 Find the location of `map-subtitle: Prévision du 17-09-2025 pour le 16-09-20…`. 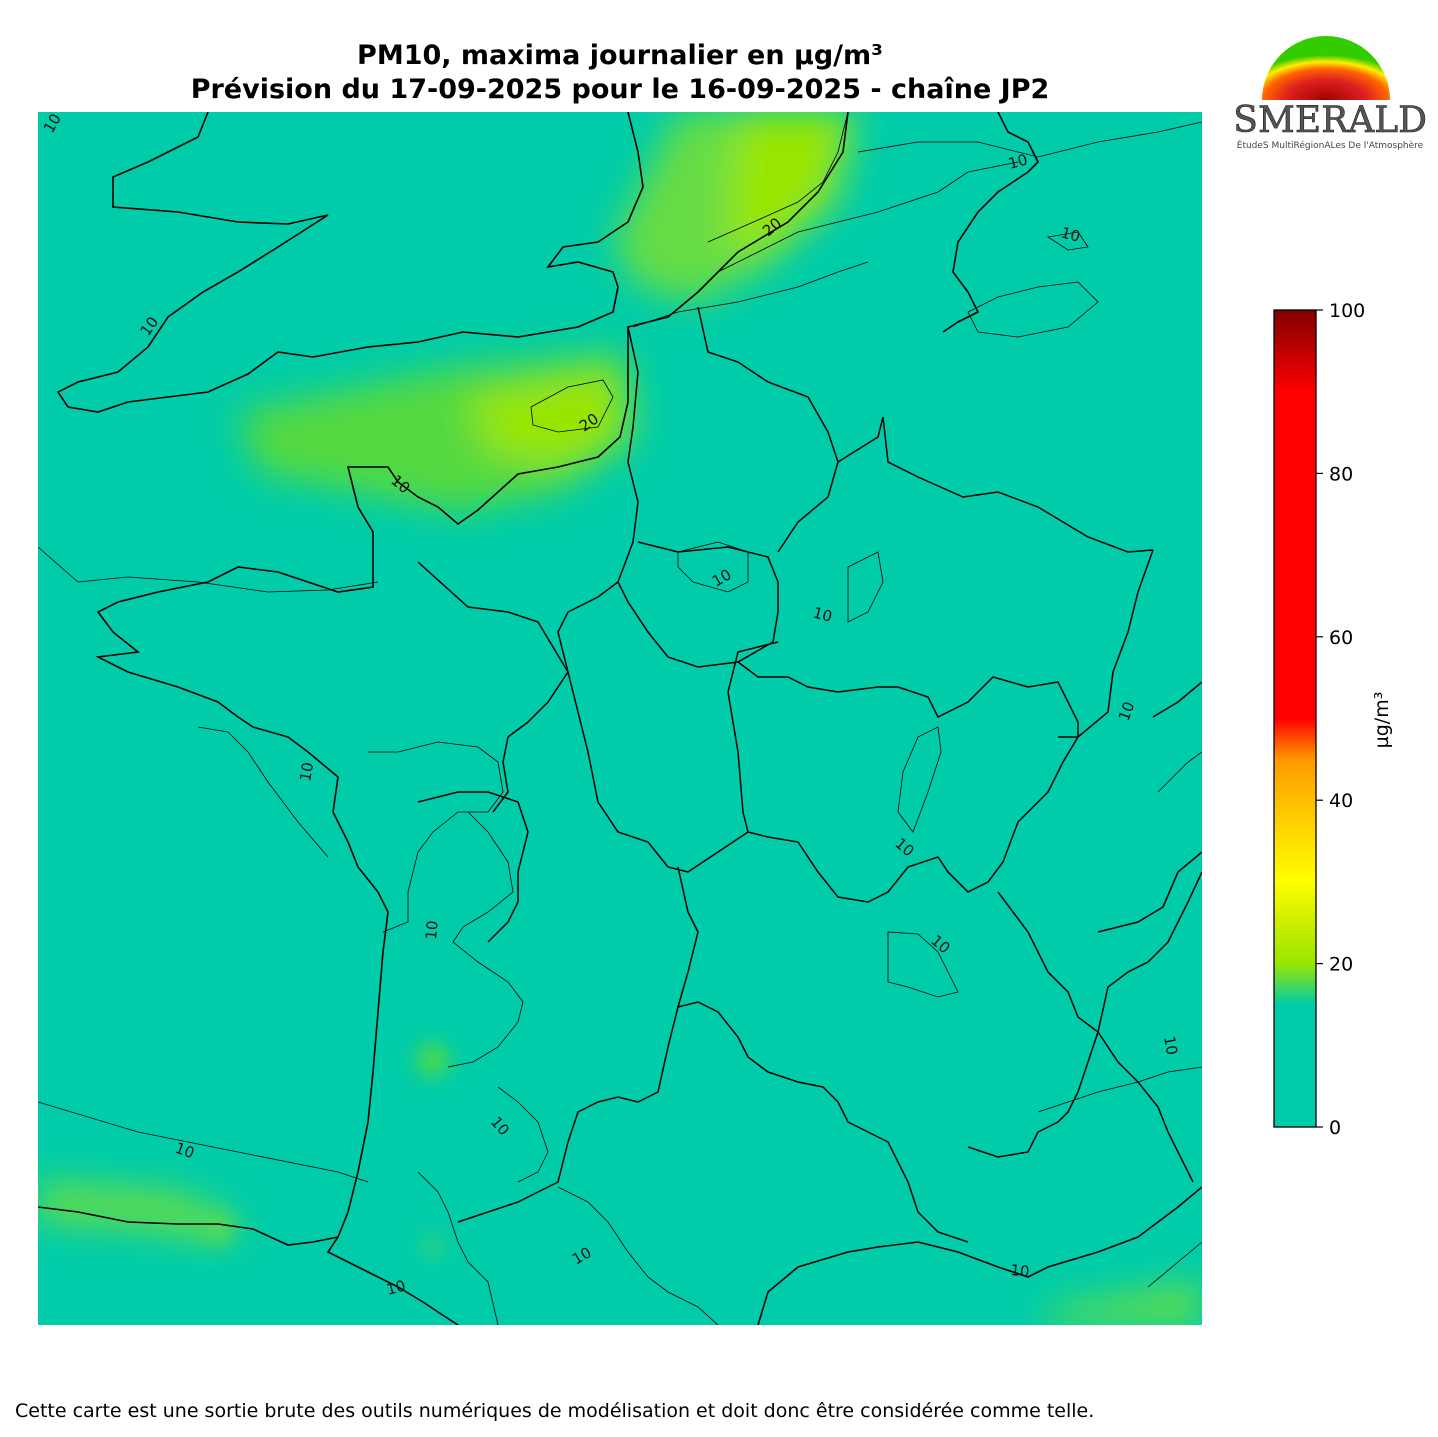

map-subtitle: Prévision du 17-09-2025 pour le 16-09-20… is located at coordinates (620, 89).